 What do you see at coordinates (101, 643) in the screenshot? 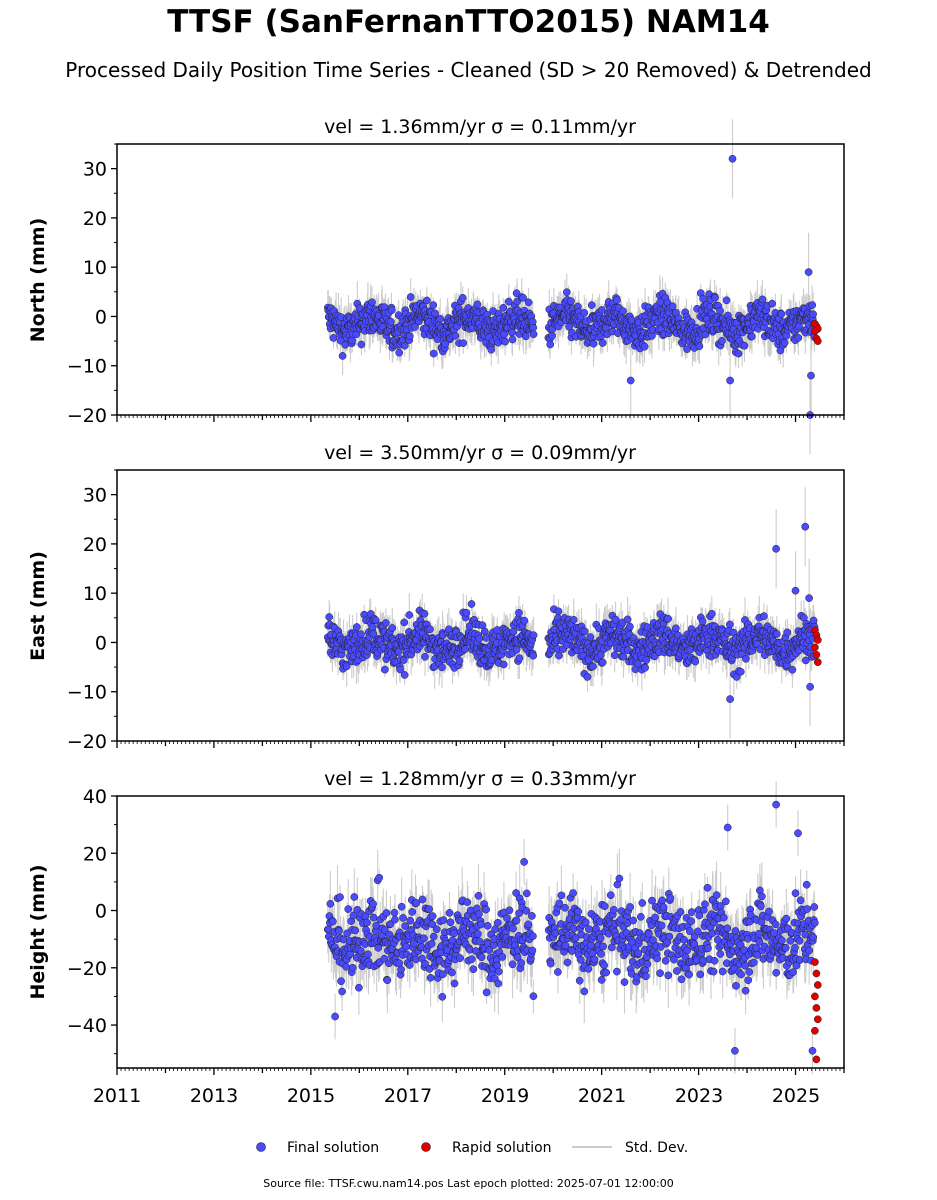
I see `y-tick-label: 0` at bounding box center [101, 643].